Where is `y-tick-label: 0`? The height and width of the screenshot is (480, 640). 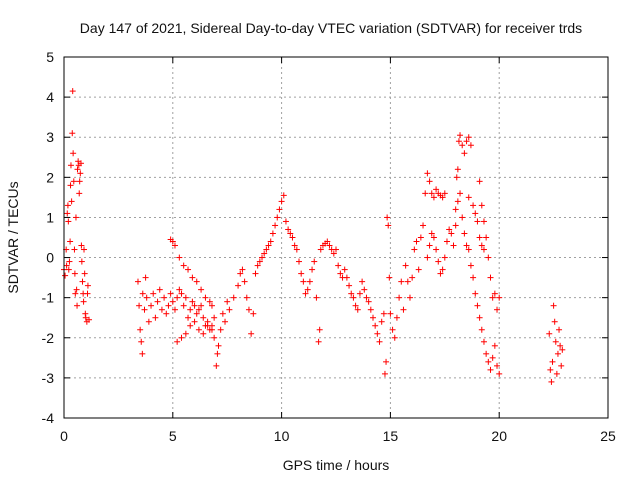
y-tick-label: 0 is located at coordinates (50, 258).